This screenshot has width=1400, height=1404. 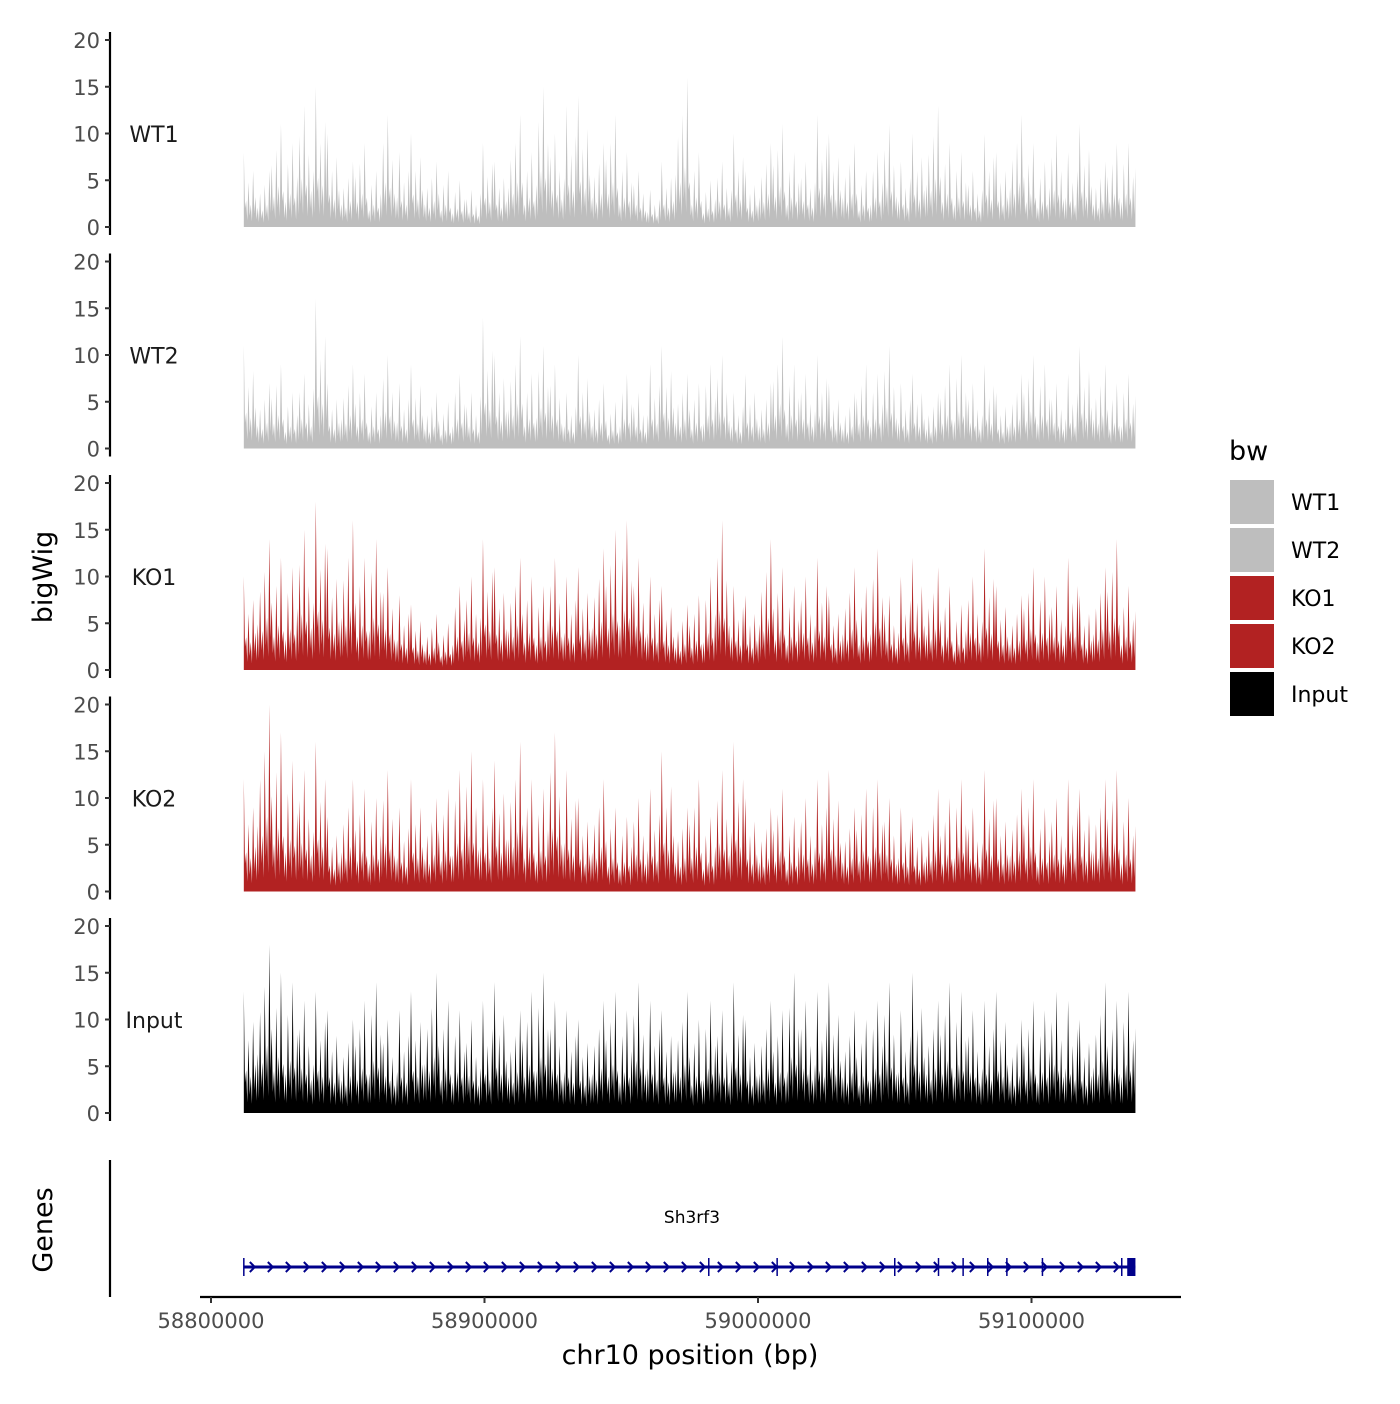 What do you see at coordinates (1315, 551) in the screenshot?
I see `legend-label: WT2` at bounding box center [1315, 551].